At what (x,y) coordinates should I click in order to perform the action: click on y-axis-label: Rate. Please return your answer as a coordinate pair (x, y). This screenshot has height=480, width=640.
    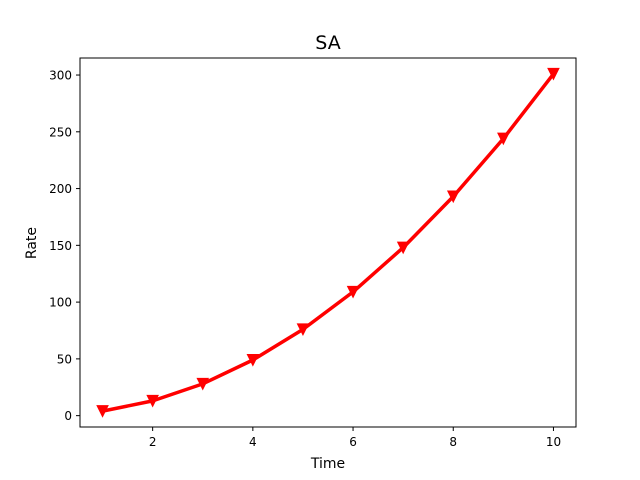
    Looking at the image, I should click on (32, 243).